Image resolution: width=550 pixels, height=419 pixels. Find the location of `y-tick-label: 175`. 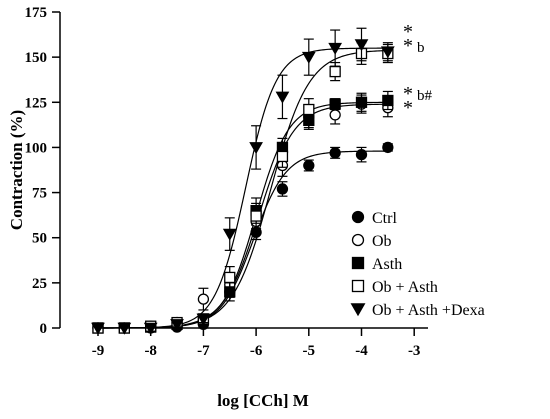

y-tick-label: 175 is located at coordinates (36, 13).